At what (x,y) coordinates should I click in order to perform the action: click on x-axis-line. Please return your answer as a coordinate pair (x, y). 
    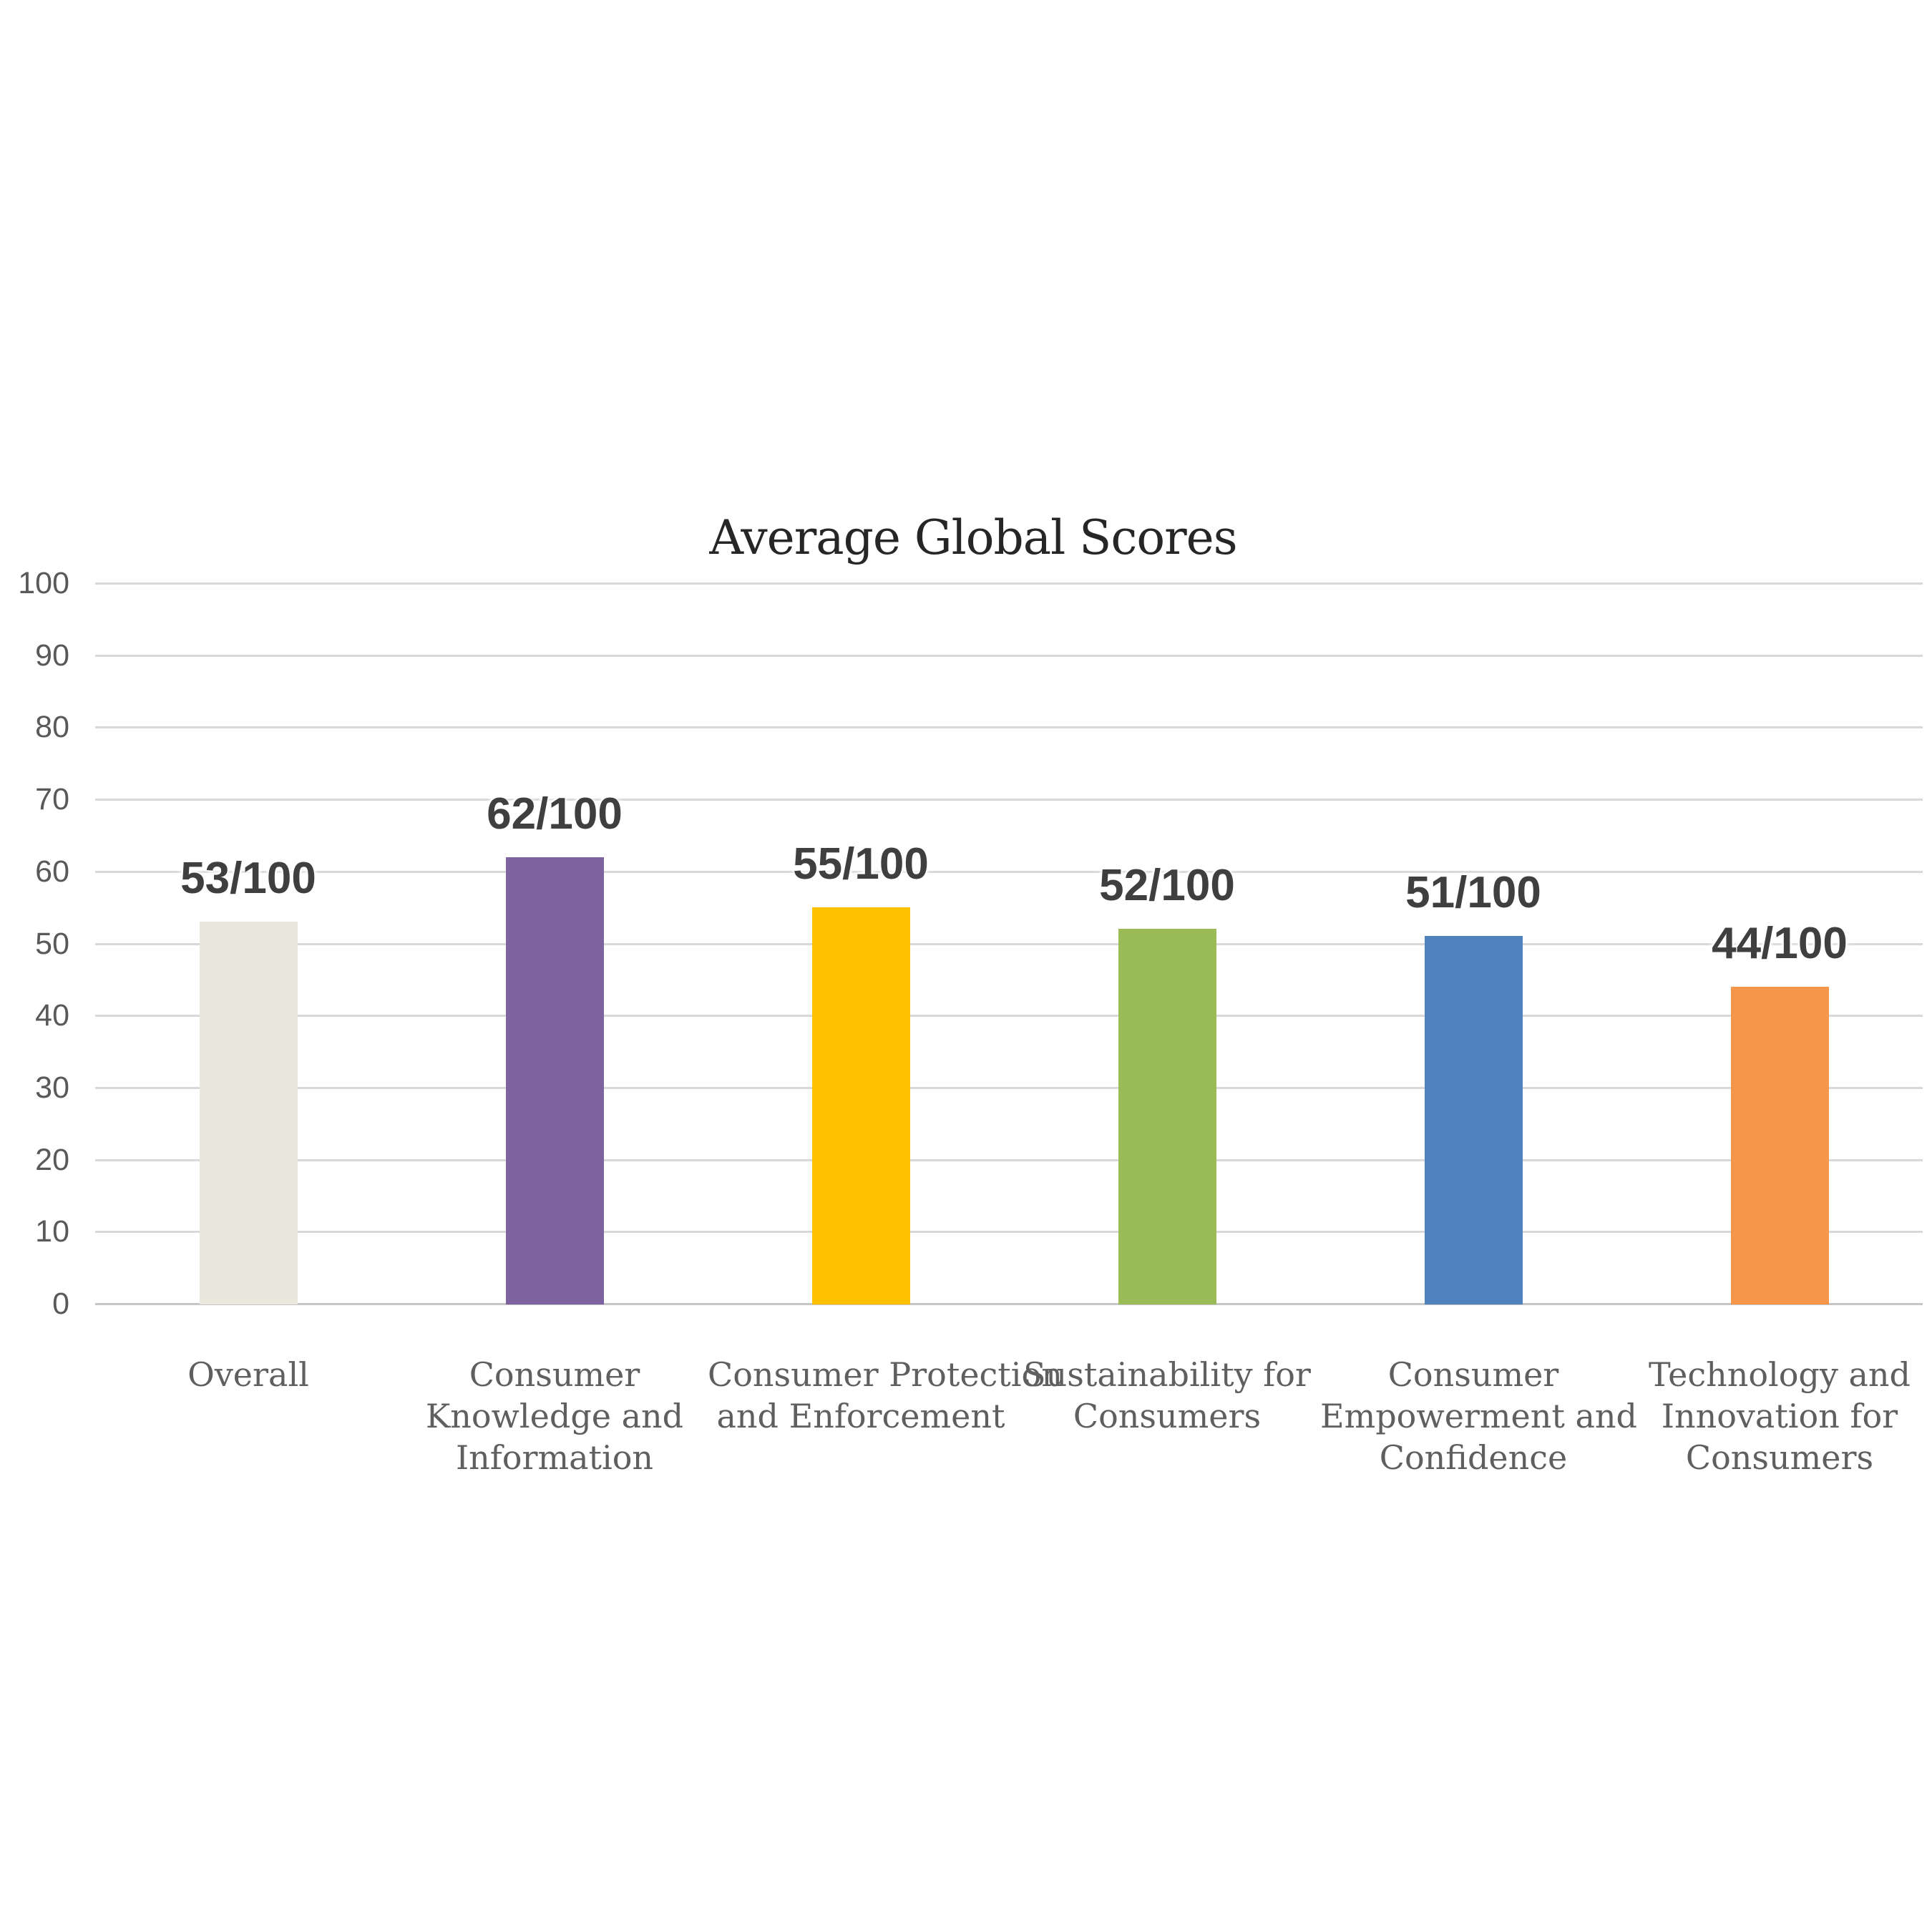
    Looking at the image, I should click on (1009, 1304).